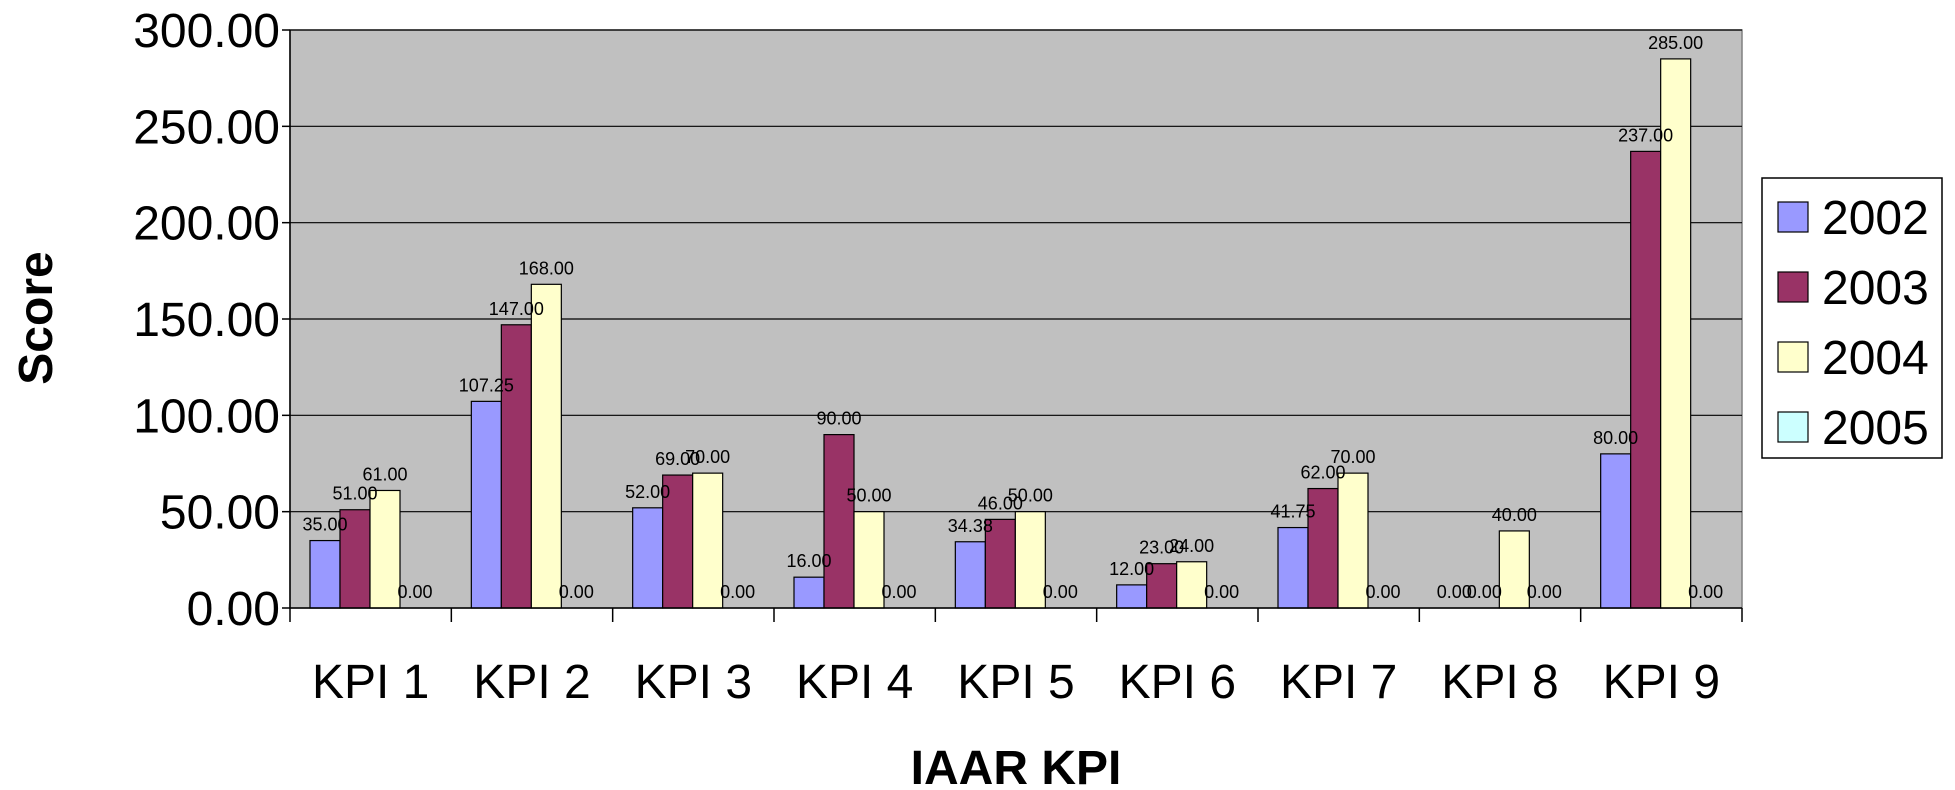 The image size is (1955, 790). What do you see at coordinates (647, 492) in the screenshot?
I see `data-label: 52.00` at bounding box center [647, 492].